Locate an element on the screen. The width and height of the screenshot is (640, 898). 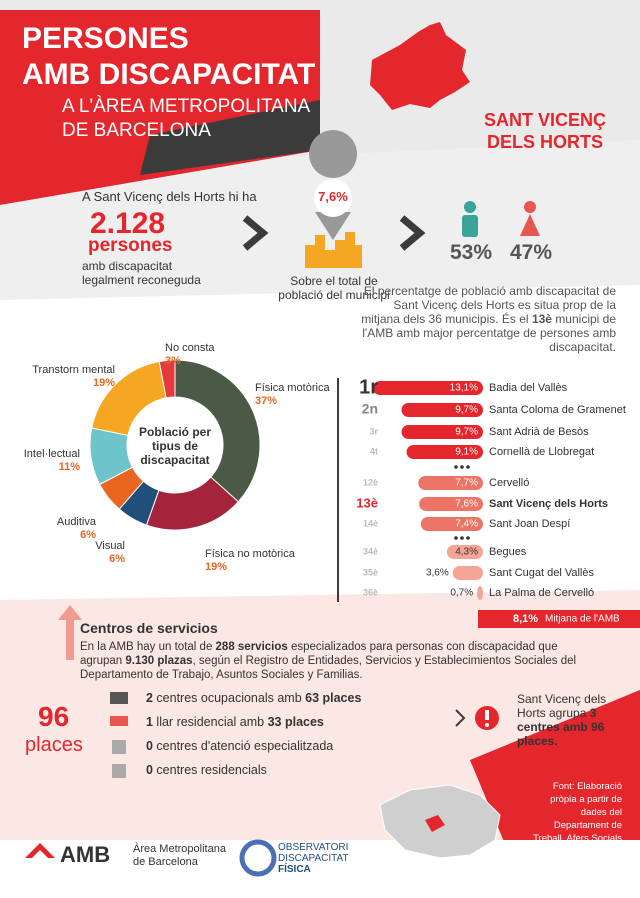
ranking-name: Cervelló is located at coordinates (509, 483).